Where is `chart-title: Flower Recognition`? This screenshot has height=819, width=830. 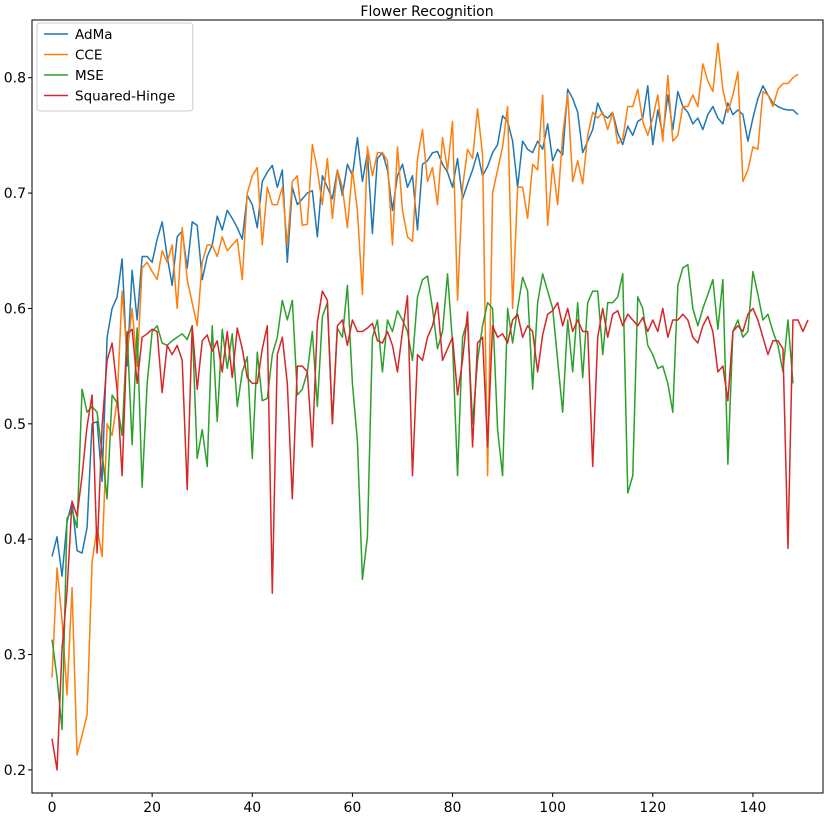
chart-title: Flower Recognition is located at coordinates (426, 12).